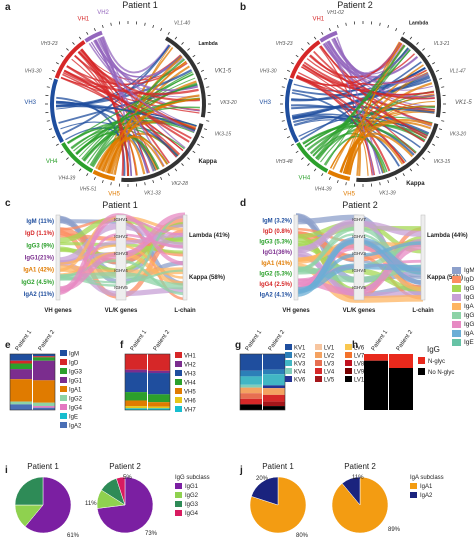 Image resolution: width=474 pixels, height=542 pixels. Describe the element at coordinates (469, 333) in the screenshot. I see `legend-text: IgA2` at that location.